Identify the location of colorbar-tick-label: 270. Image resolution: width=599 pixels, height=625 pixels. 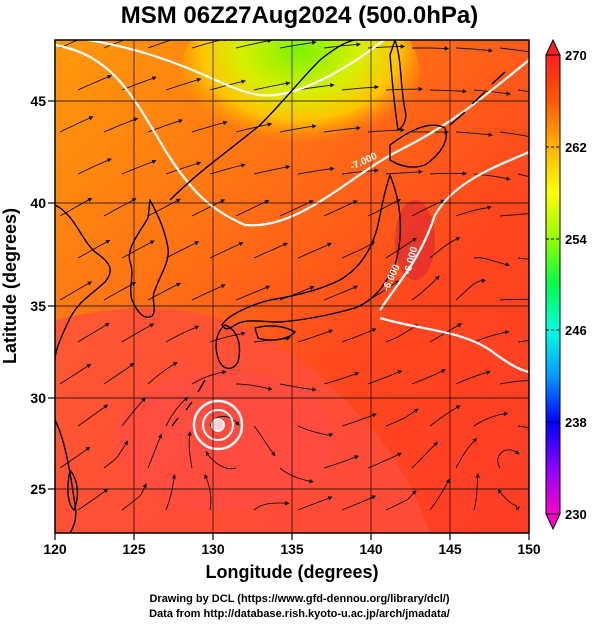
(576, 55).